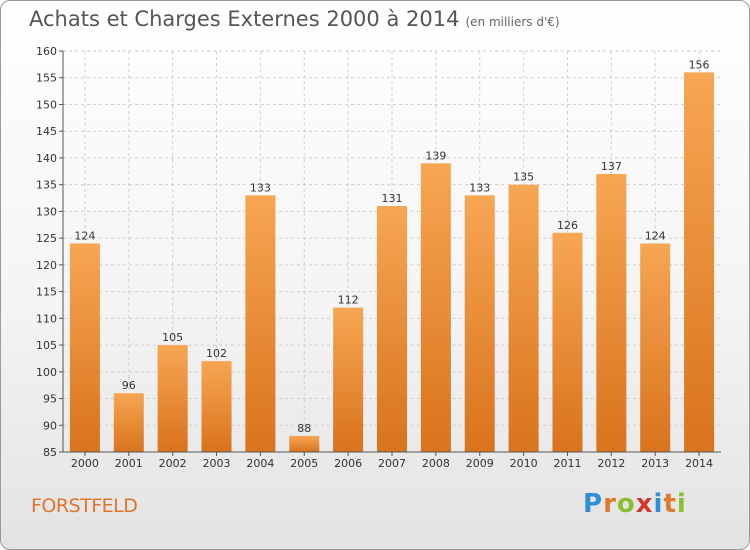 The image size is (750, 550). What do you see at coordinates (479, 187) in the screenshot?
I see `data-label-2009: 133` at bounding box center [479, 187].